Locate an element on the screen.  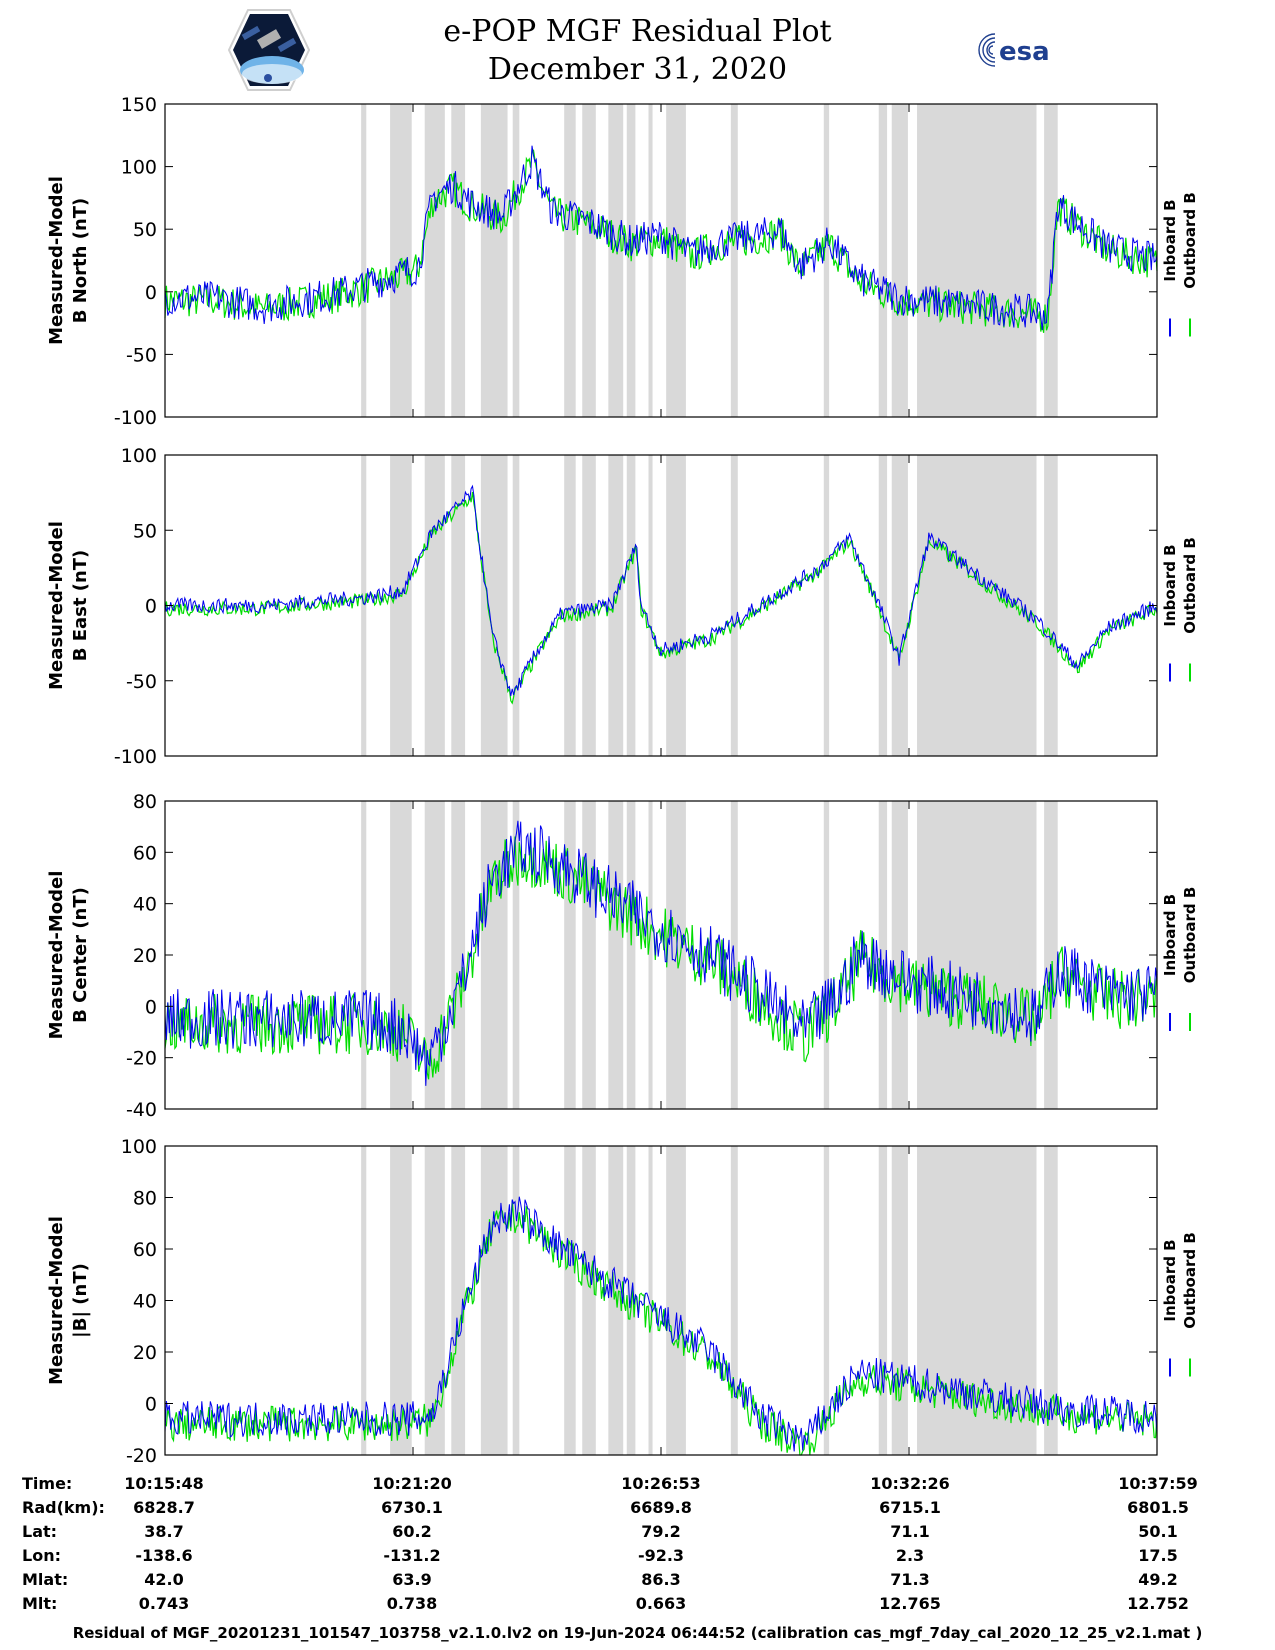
esa-logo: esa is located at coordinates (1014, 50).